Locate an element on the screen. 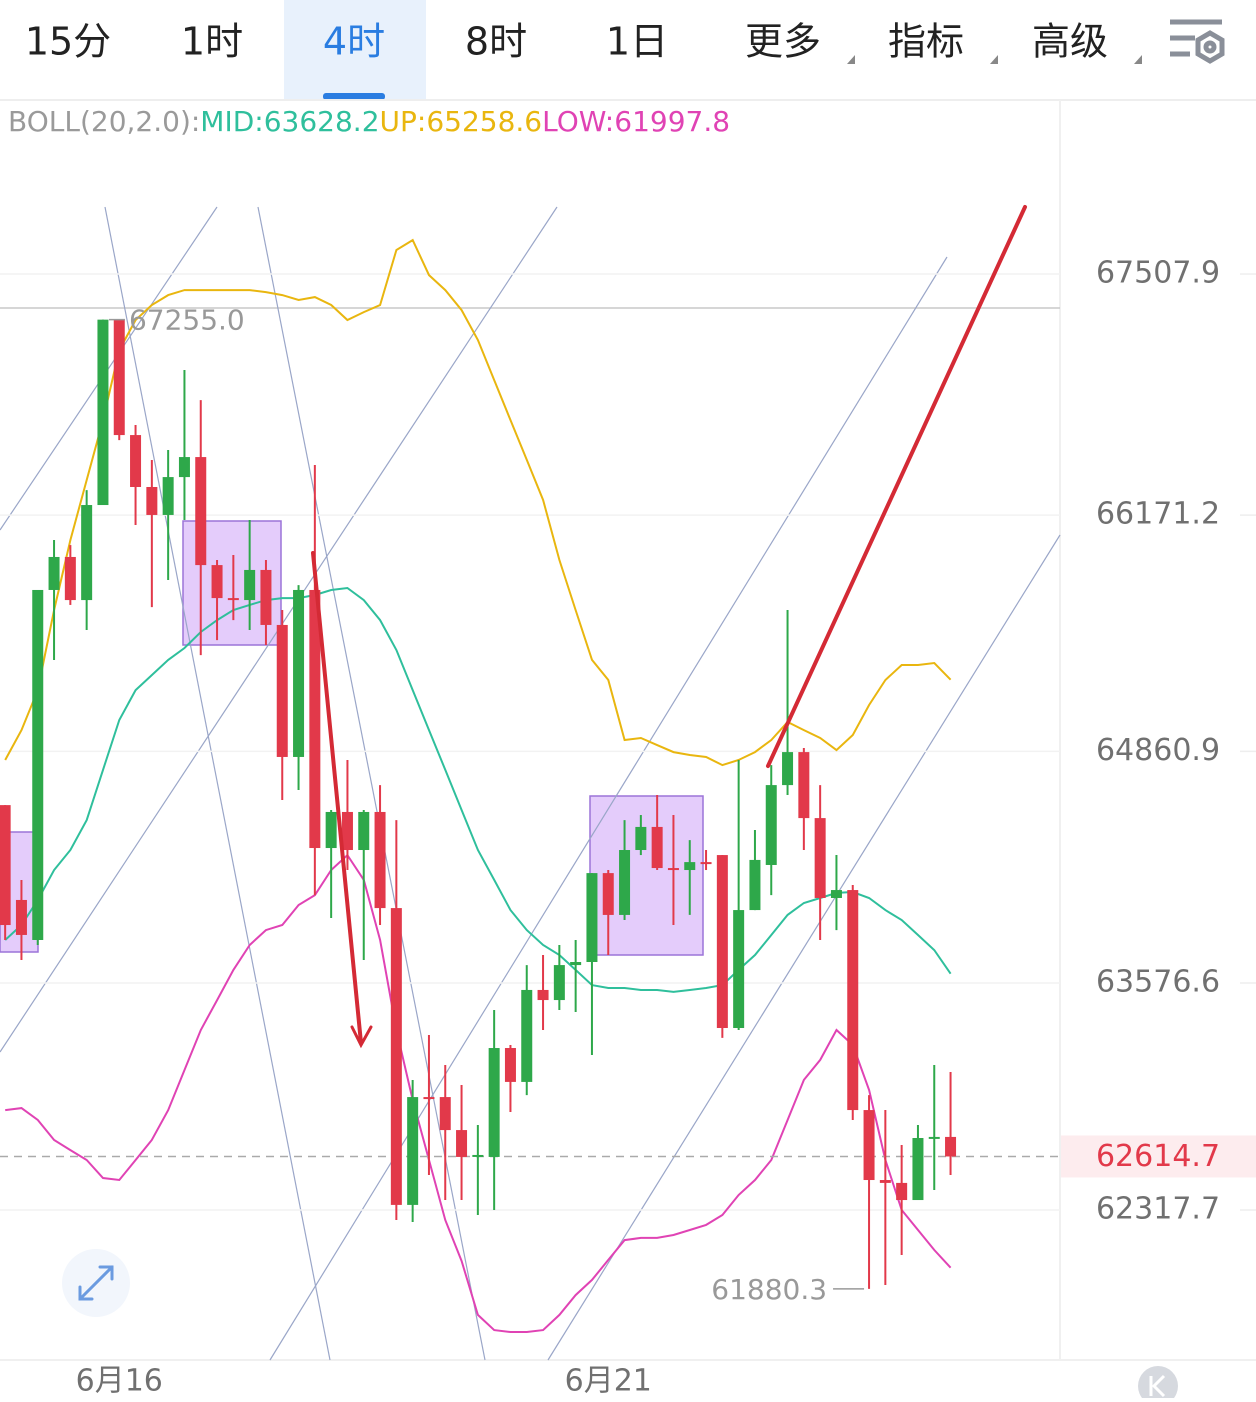 The image size is (1256, 1402). tab: 指标 is located at coordinates (926, 42).